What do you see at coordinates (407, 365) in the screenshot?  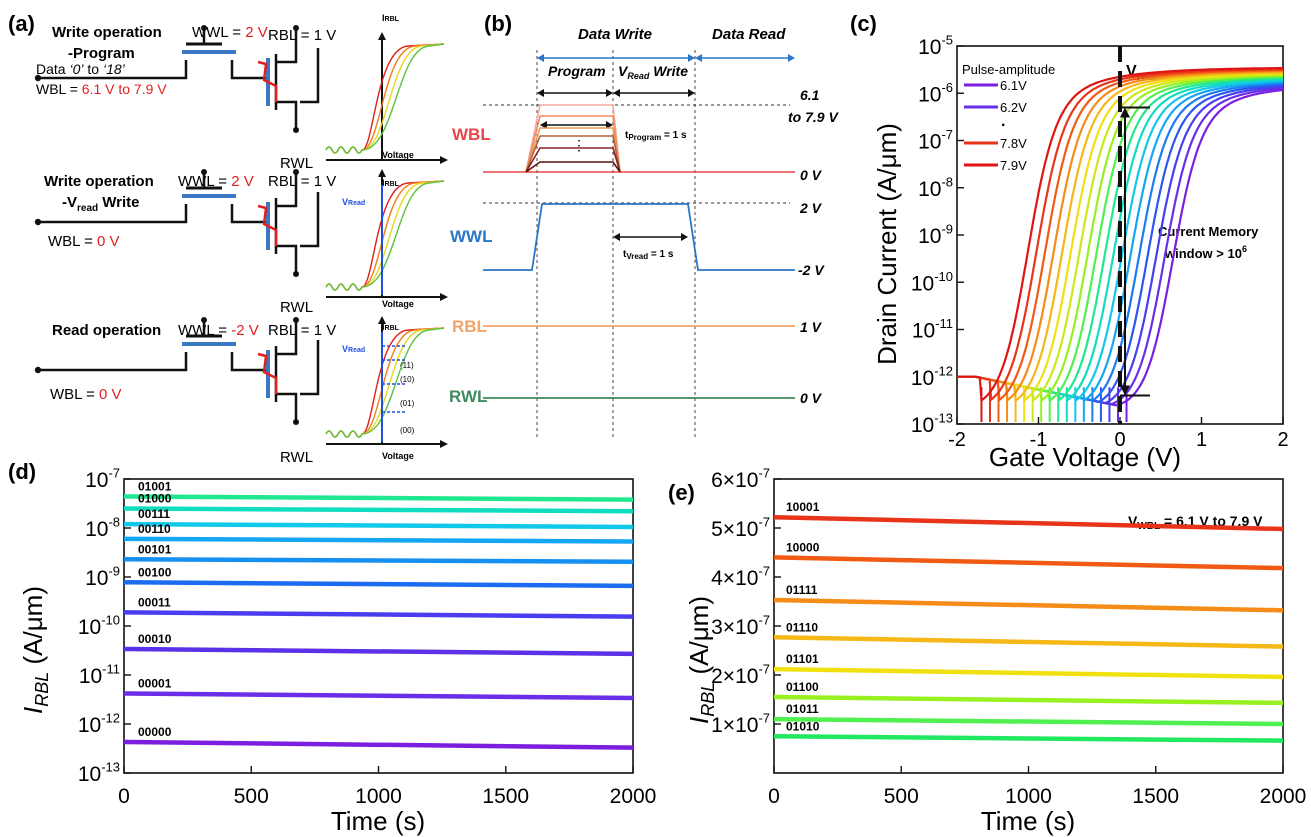 I see `level-11: (11)` at bounding box center [407, 365].